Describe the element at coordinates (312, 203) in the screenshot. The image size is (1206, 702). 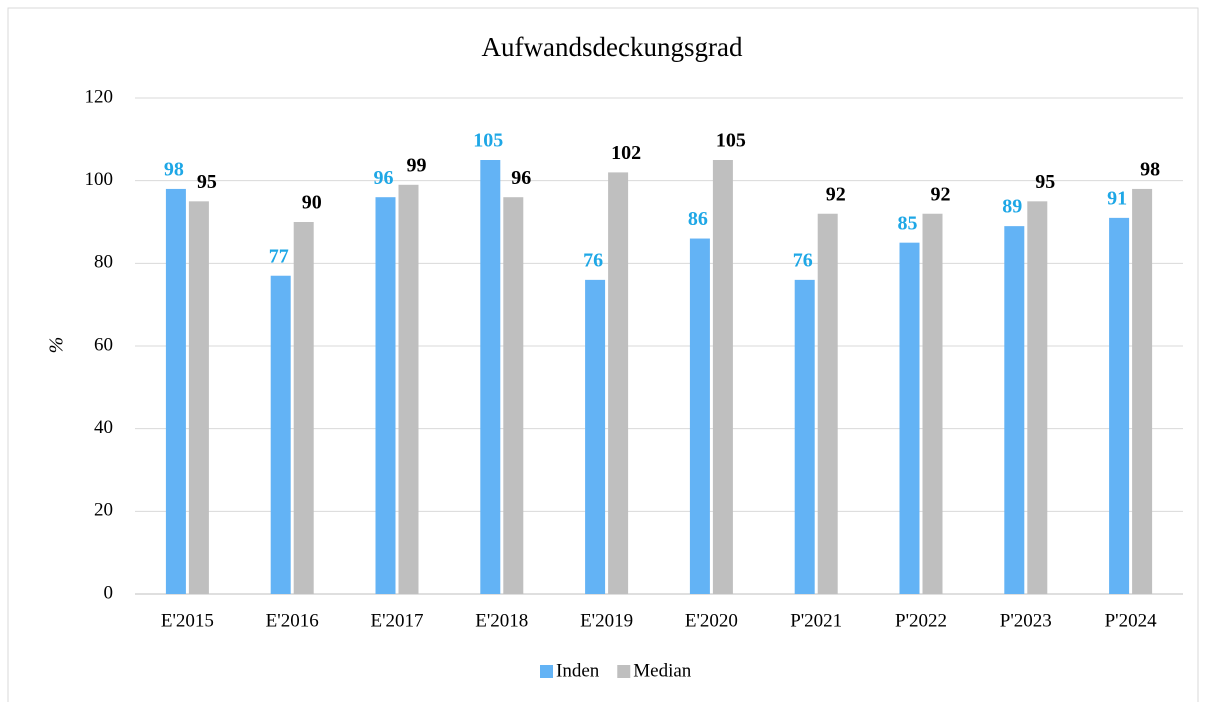
I see `data-label: 90` at that location.